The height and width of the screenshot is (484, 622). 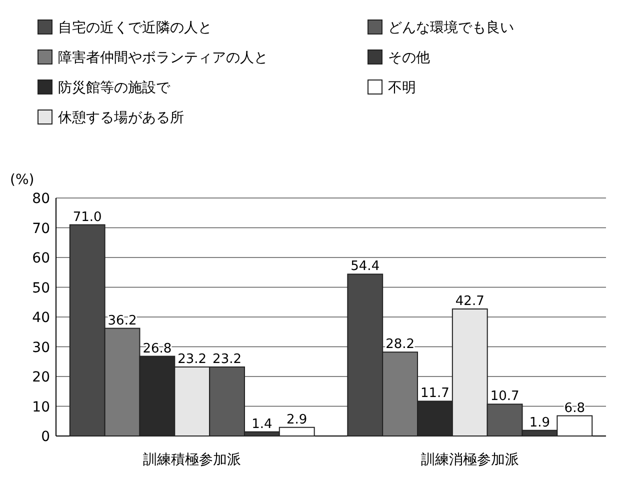 I want to click on y-tick-label: 80, so click(x=41, y=199).